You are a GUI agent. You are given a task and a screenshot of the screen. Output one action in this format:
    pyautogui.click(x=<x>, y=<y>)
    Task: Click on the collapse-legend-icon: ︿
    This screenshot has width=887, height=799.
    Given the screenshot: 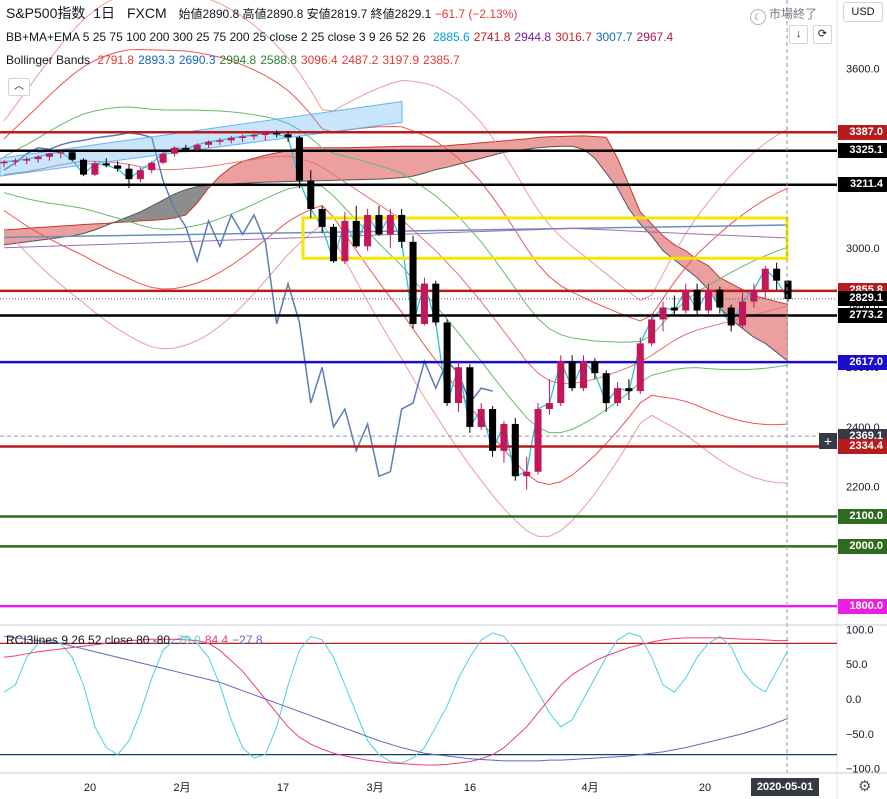 What is the action you would take?
    pyautogui.click(x=19, y=87)
    